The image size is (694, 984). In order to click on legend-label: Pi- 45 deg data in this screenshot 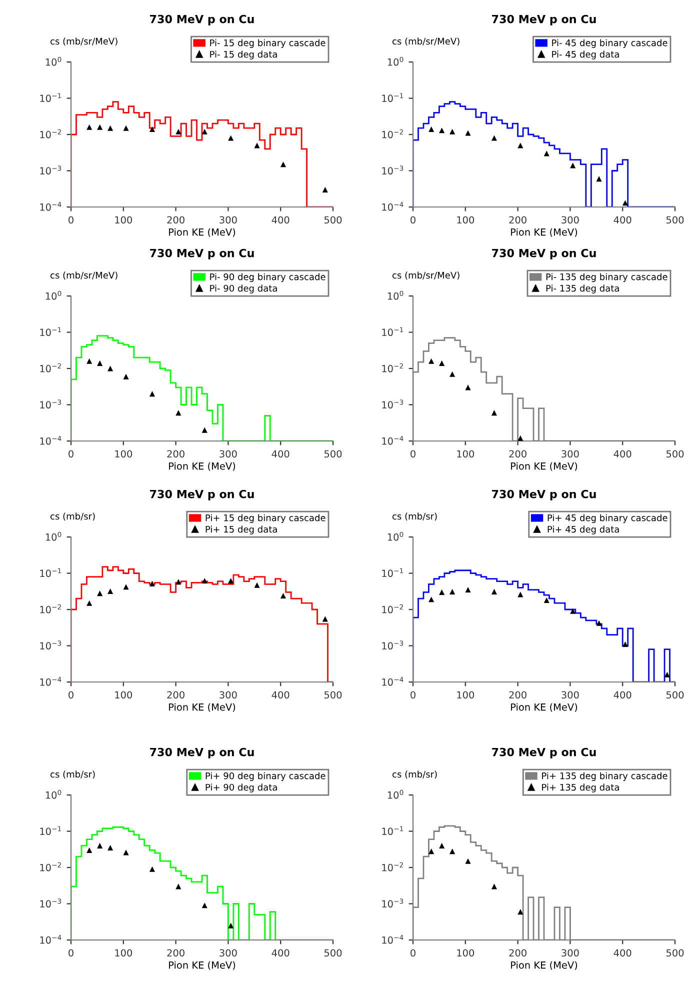, I will do `click(585, 55)`.